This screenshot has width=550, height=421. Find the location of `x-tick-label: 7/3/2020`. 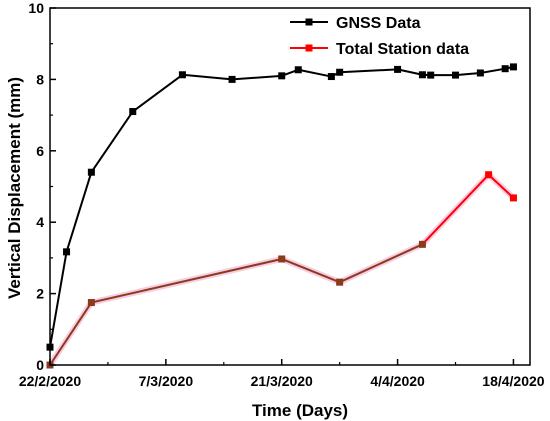

x-tick-label: 7/3/2020 is located at coordinates (166, 381).